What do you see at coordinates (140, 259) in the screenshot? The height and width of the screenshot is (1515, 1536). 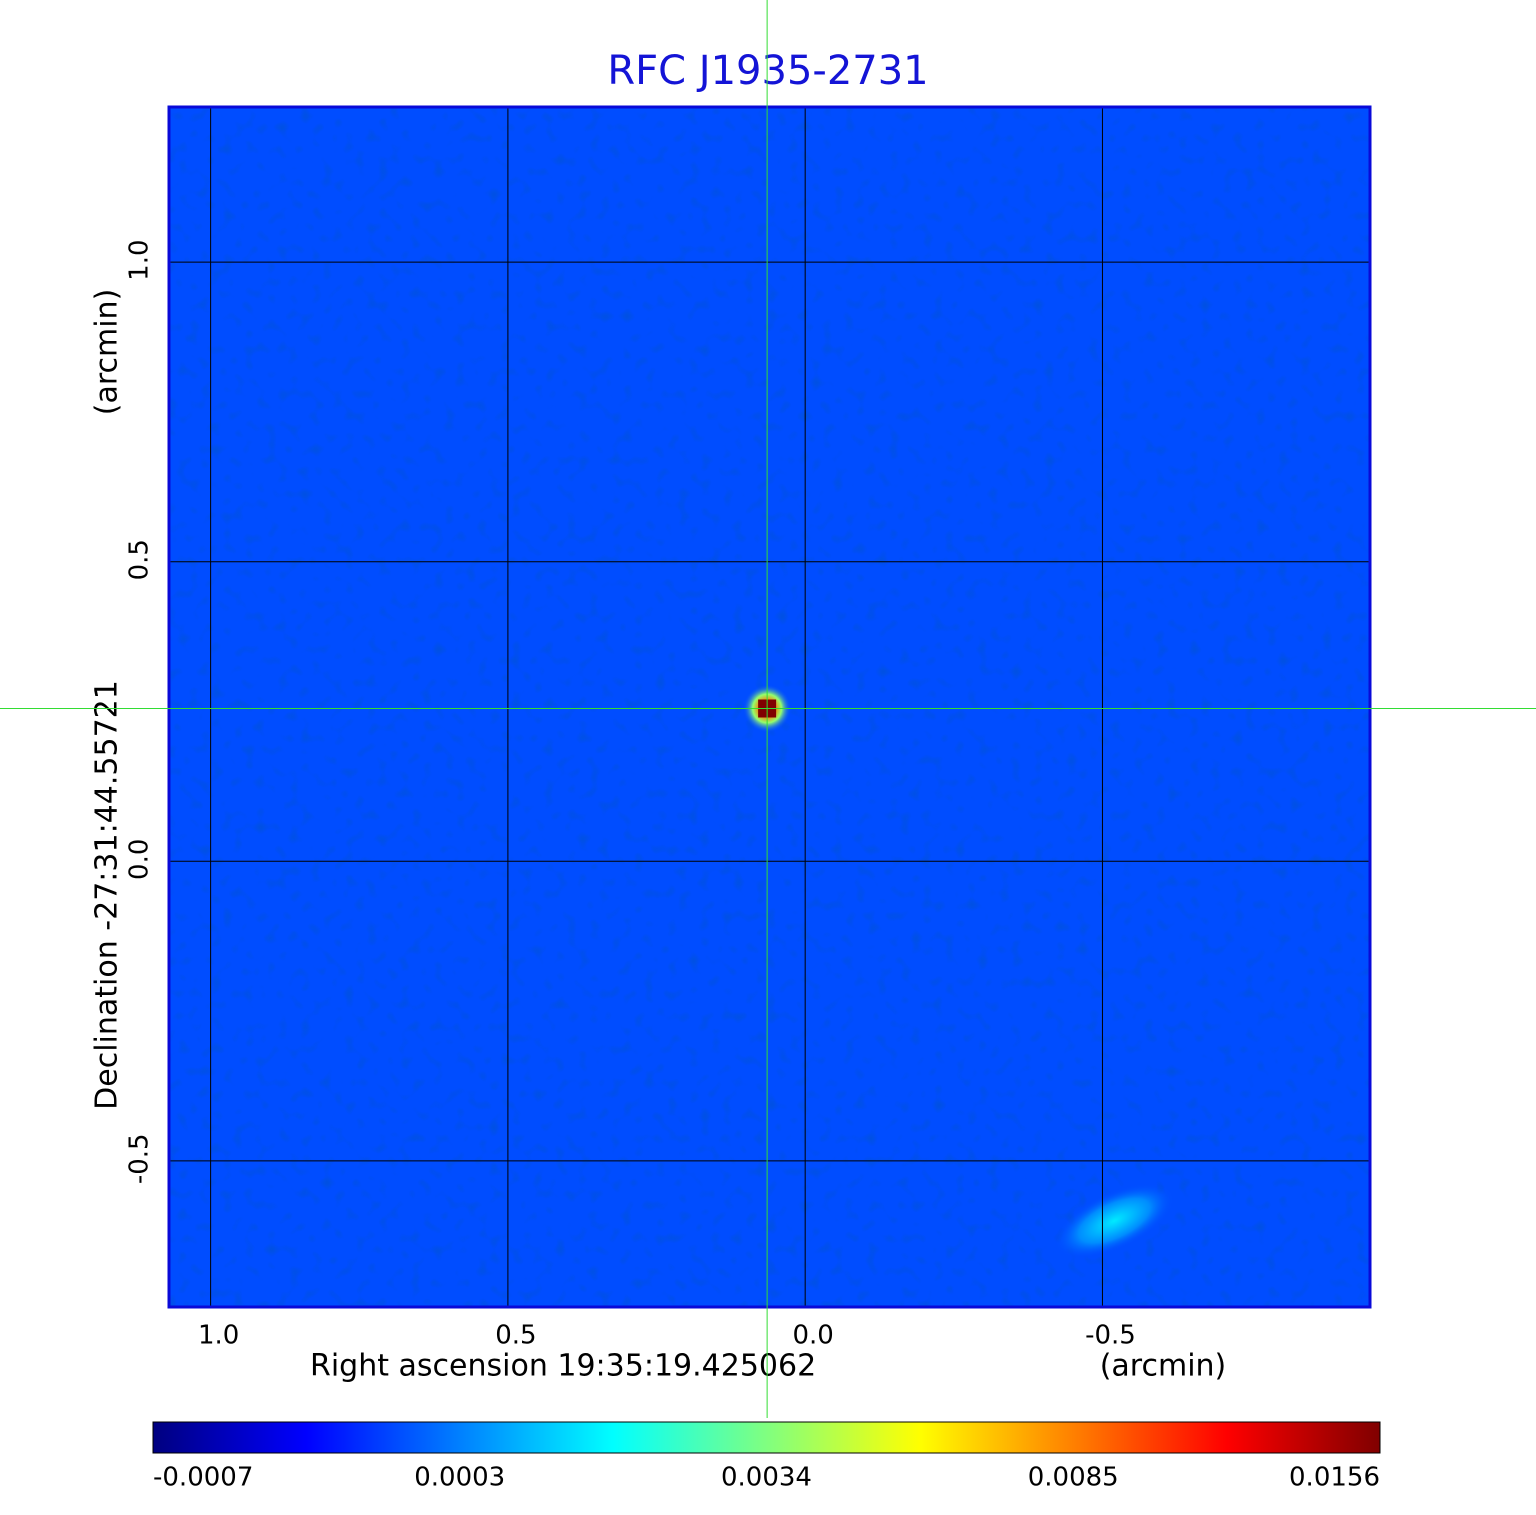 I see `y-tick-label: 1.0` at bounding box center [140, 259].